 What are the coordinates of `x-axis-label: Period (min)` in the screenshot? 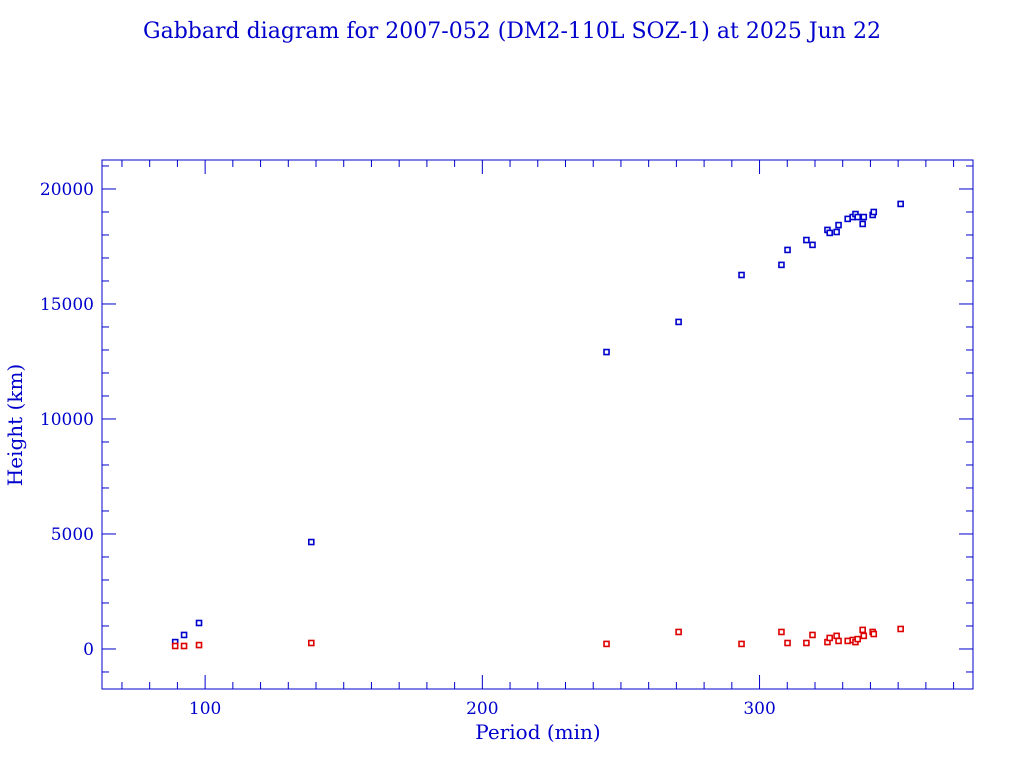 It's located at (537, 732).